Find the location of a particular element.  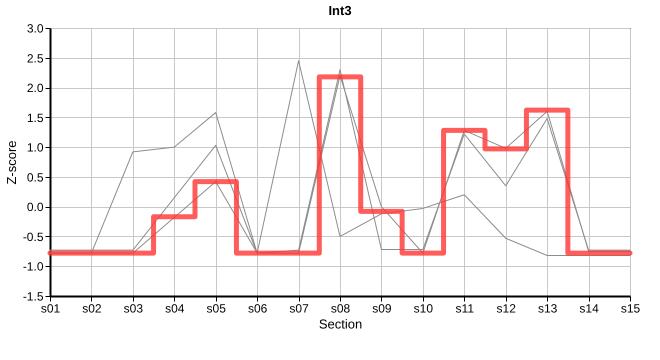

x-tick-label: s10 is located at coordinates (424, 309).